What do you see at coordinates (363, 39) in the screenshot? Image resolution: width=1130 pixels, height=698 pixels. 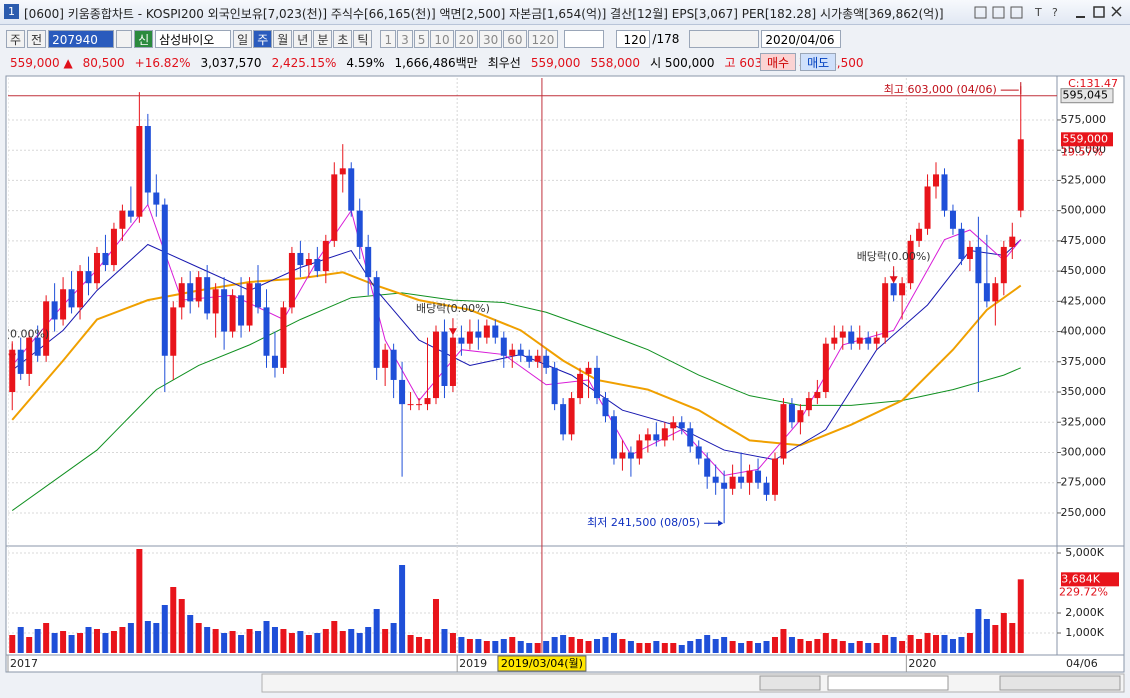 I see `period-tab: 틱` at bounding box center [363, 39].